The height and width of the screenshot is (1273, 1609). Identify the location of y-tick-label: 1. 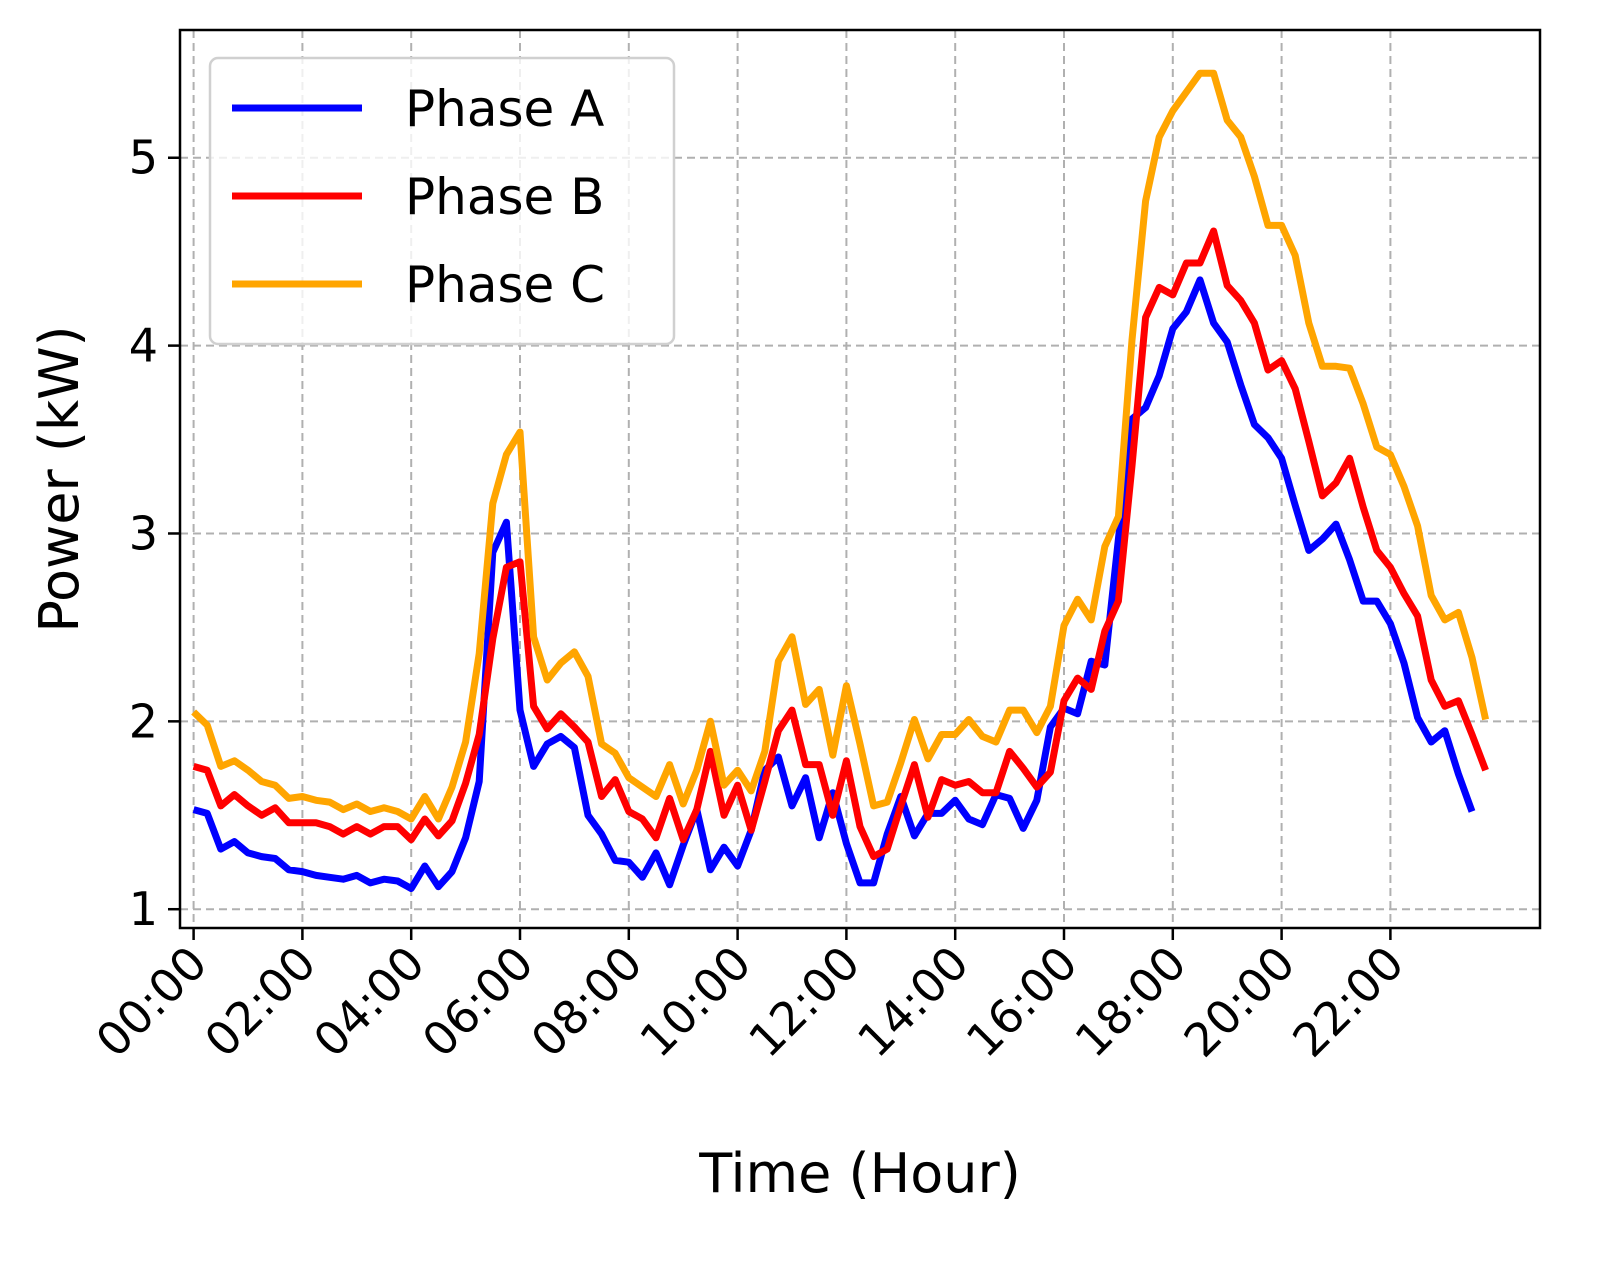
(143, 909).